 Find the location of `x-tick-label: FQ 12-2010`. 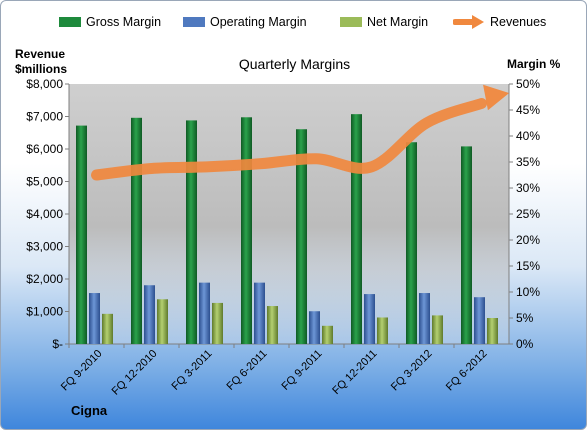

x-tick-label: FQ 12-2010 is located at coordinates (135, 373).